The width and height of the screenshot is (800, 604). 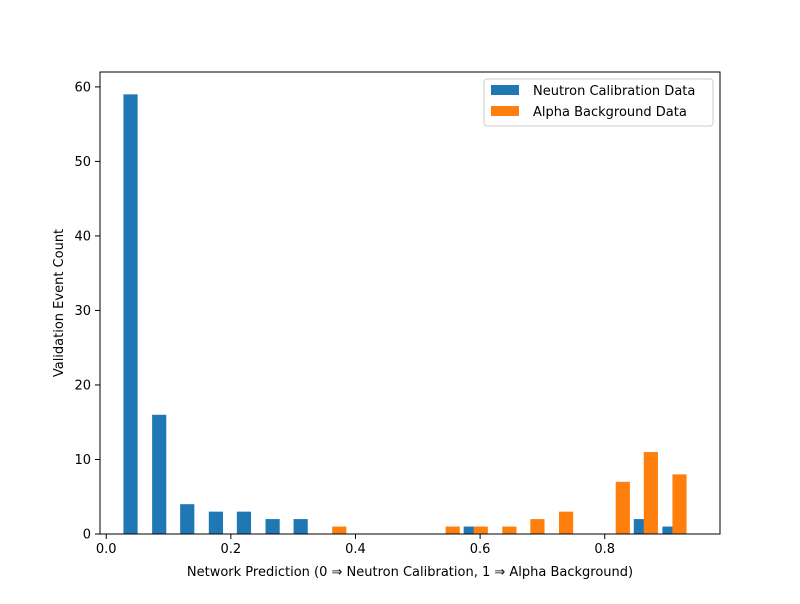 What do you see at coordinates (480, 549) in the screenshot?
I see `x-tick-label: 0.6` at bounding box center [480, 549].